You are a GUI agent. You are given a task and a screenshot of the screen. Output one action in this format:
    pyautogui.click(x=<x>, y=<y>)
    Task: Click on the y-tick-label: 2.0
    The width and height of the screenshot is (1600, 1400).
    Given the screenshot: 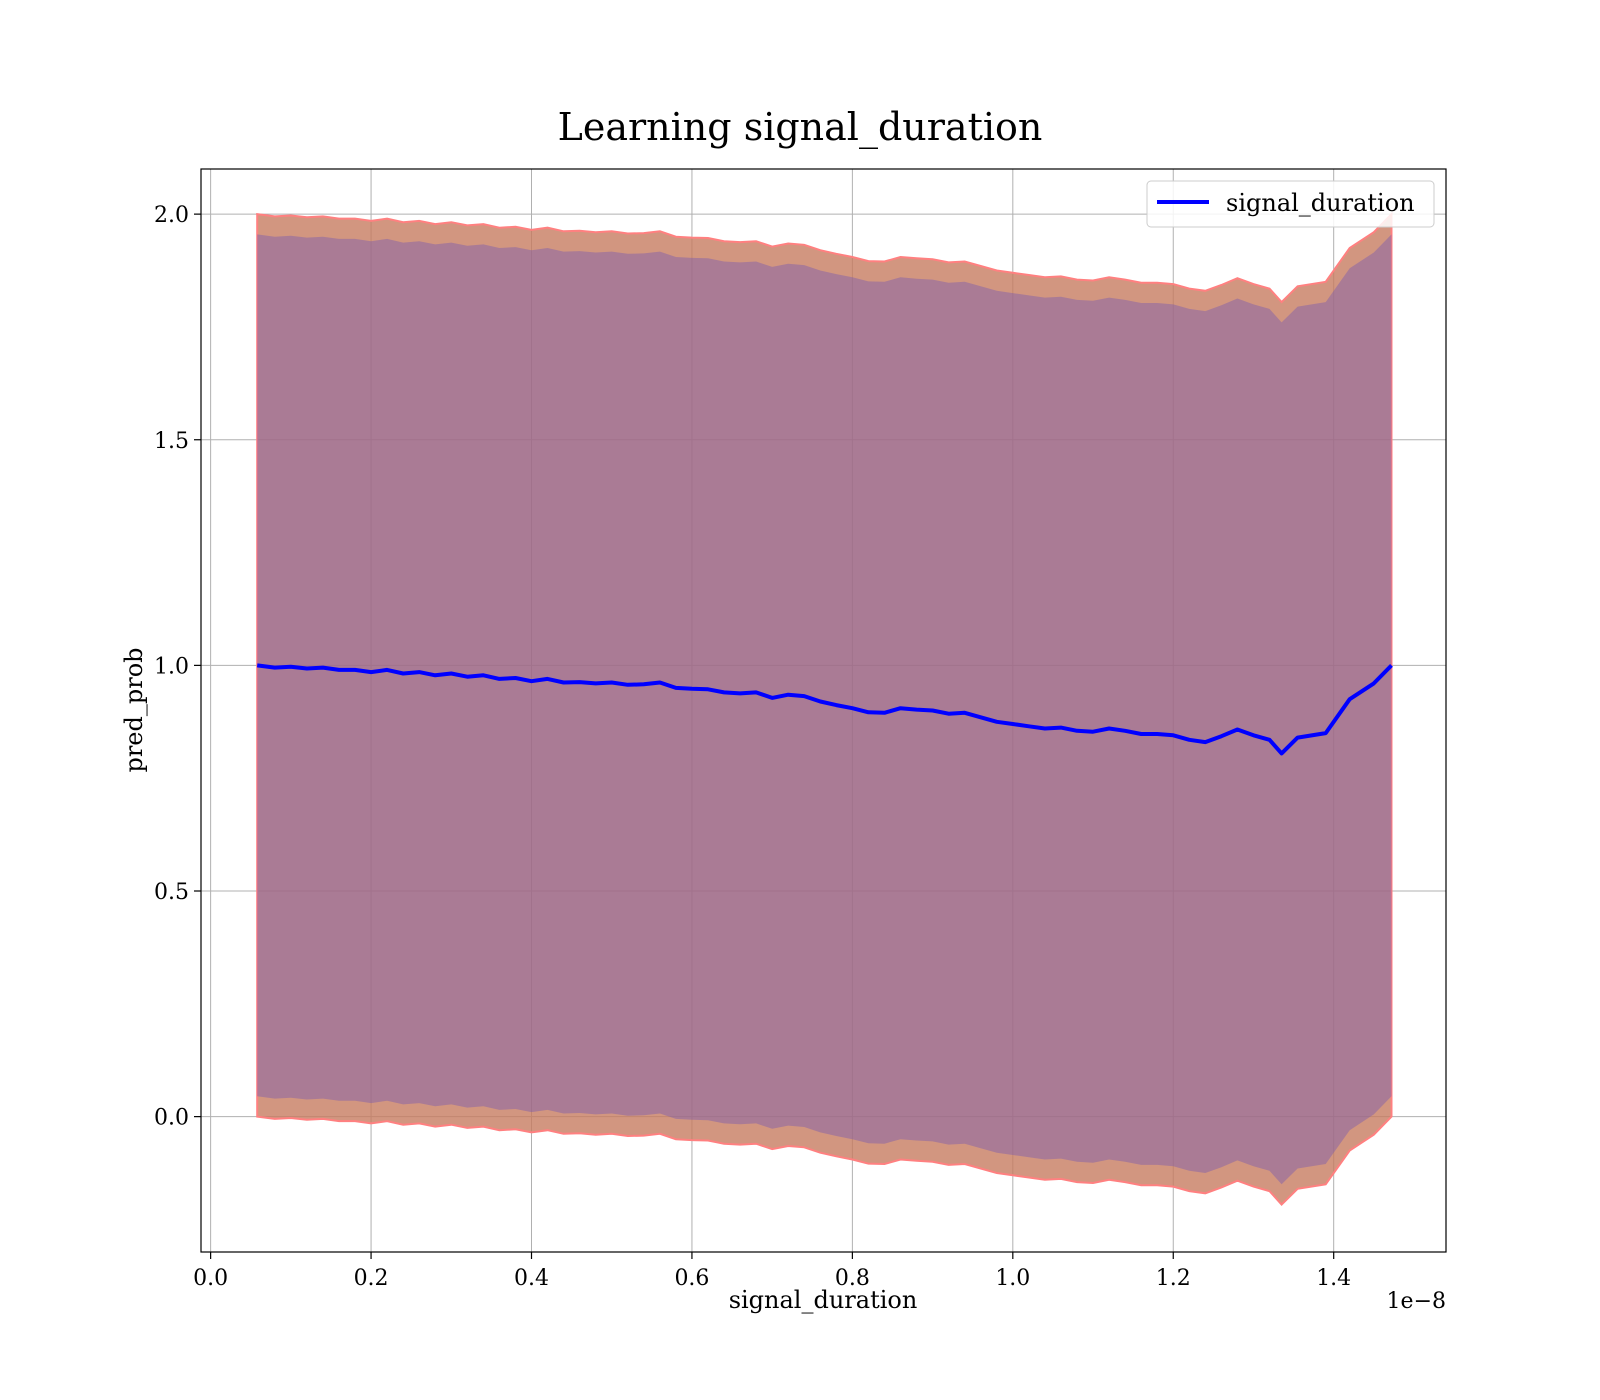 What is the action you would take?
    pyautogui.click(x=171, y=215)
    